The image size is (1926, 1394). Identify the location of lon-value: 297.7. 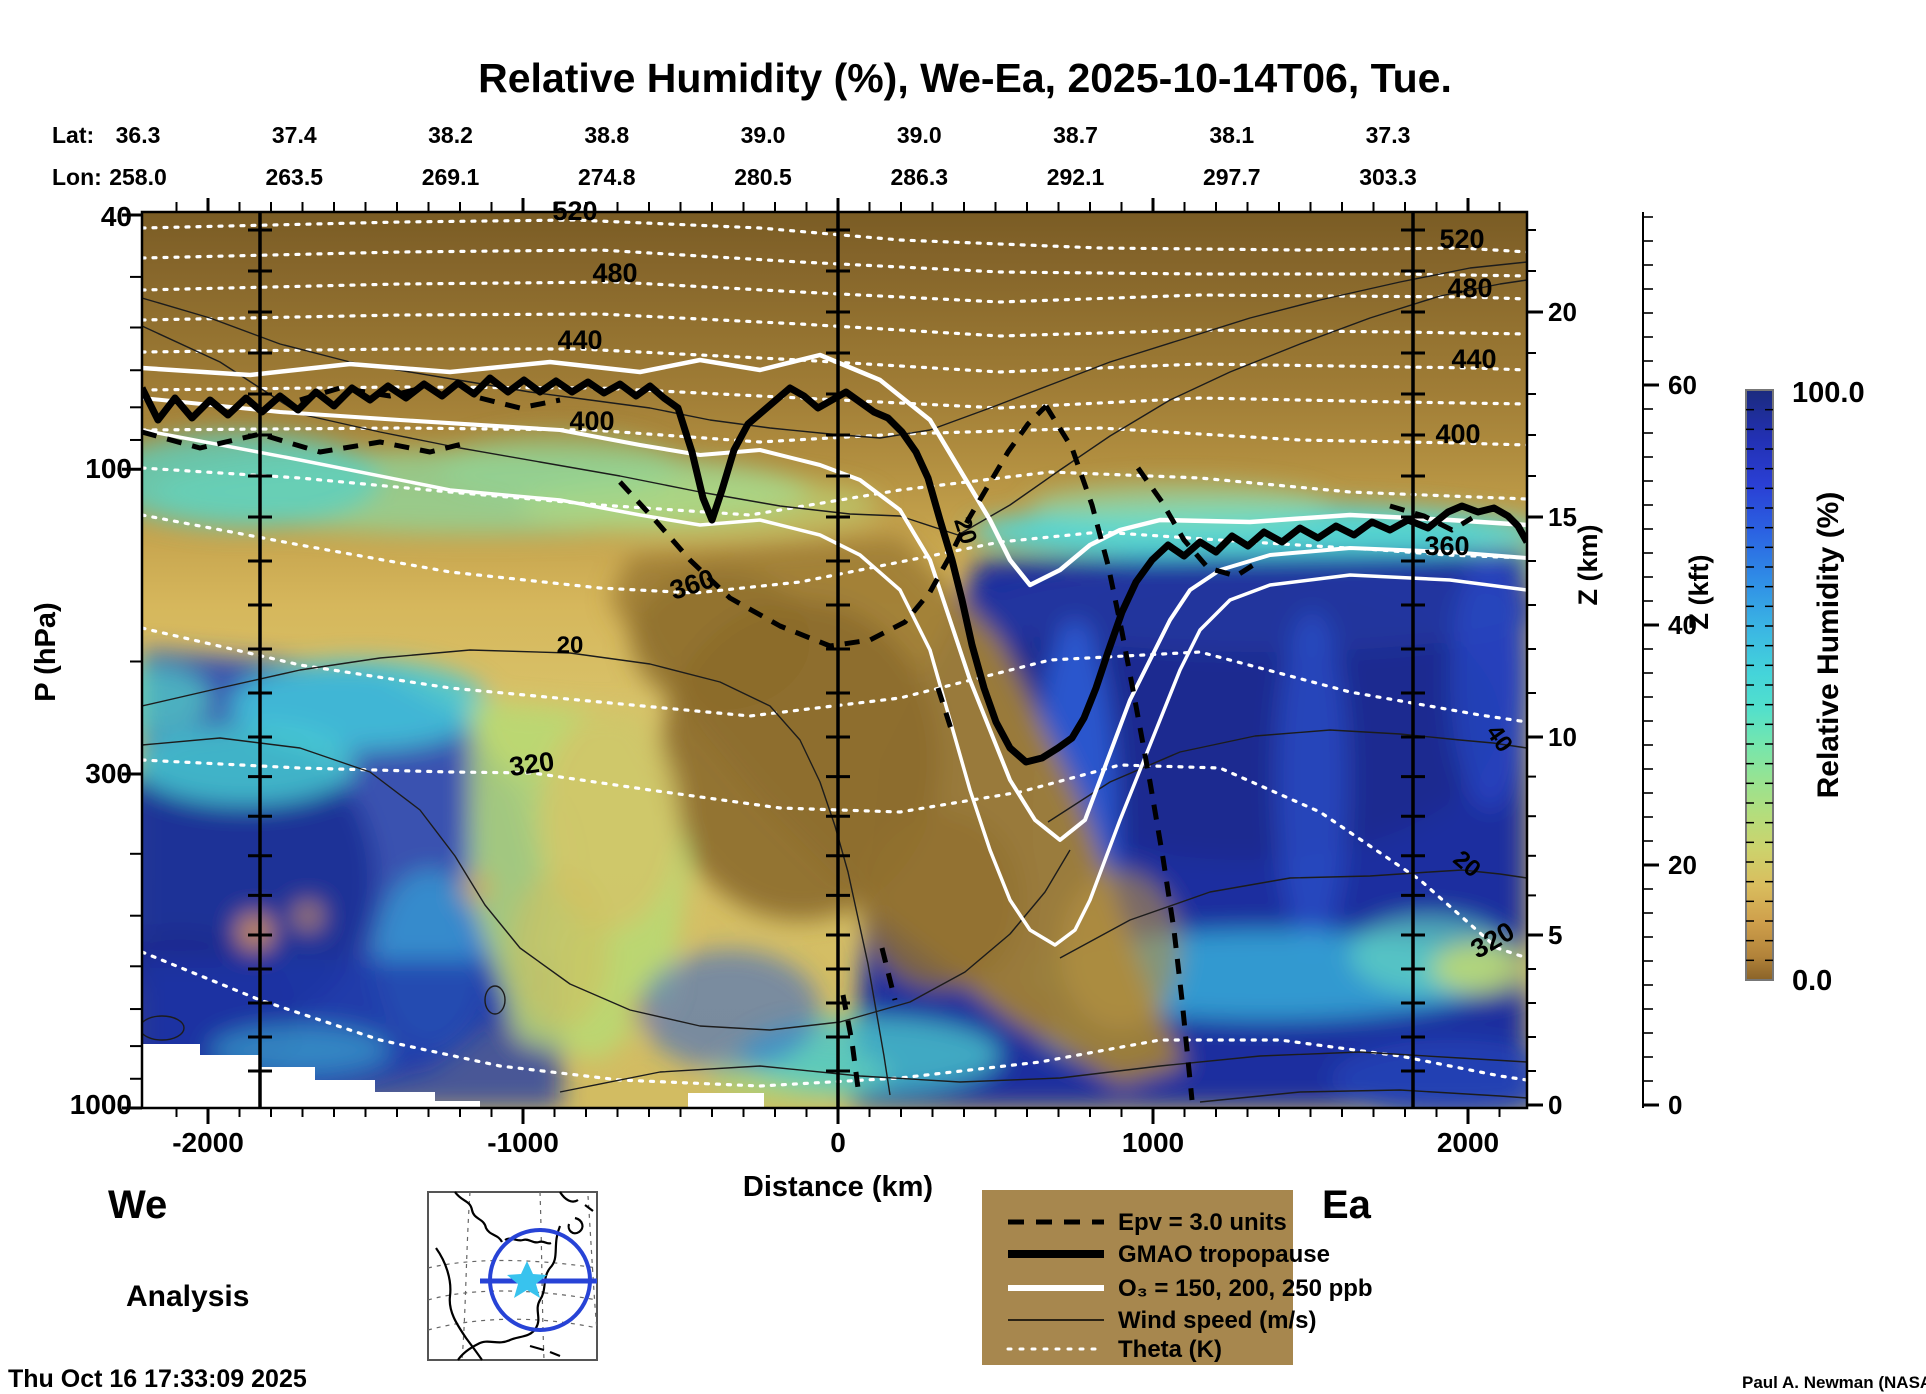
(1232, 177).